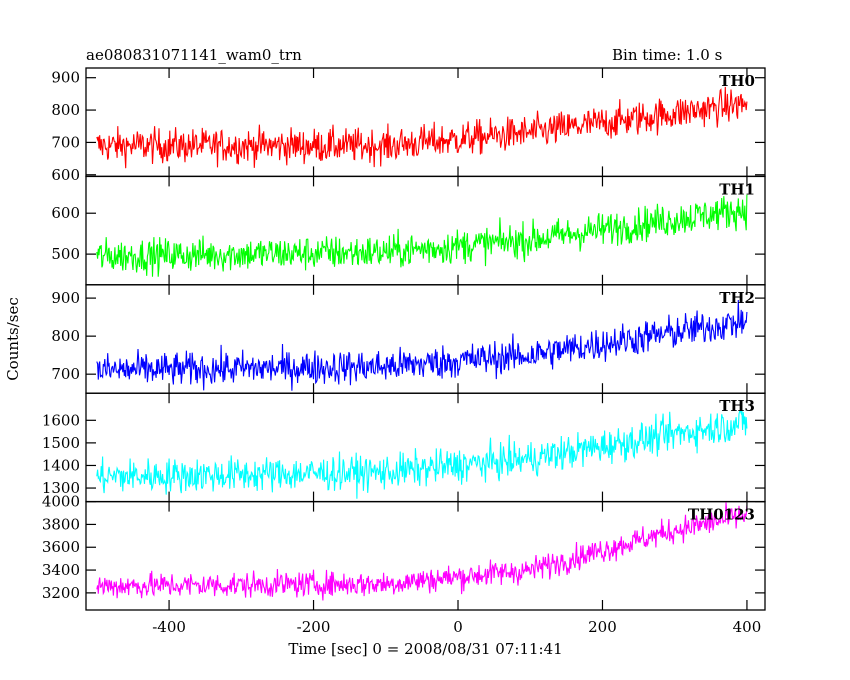 The image size is (850, 680). What do you see at coordinates (422, 127) in the screenshot?
I see `series-line-th0` at bounding box center [422, 127].